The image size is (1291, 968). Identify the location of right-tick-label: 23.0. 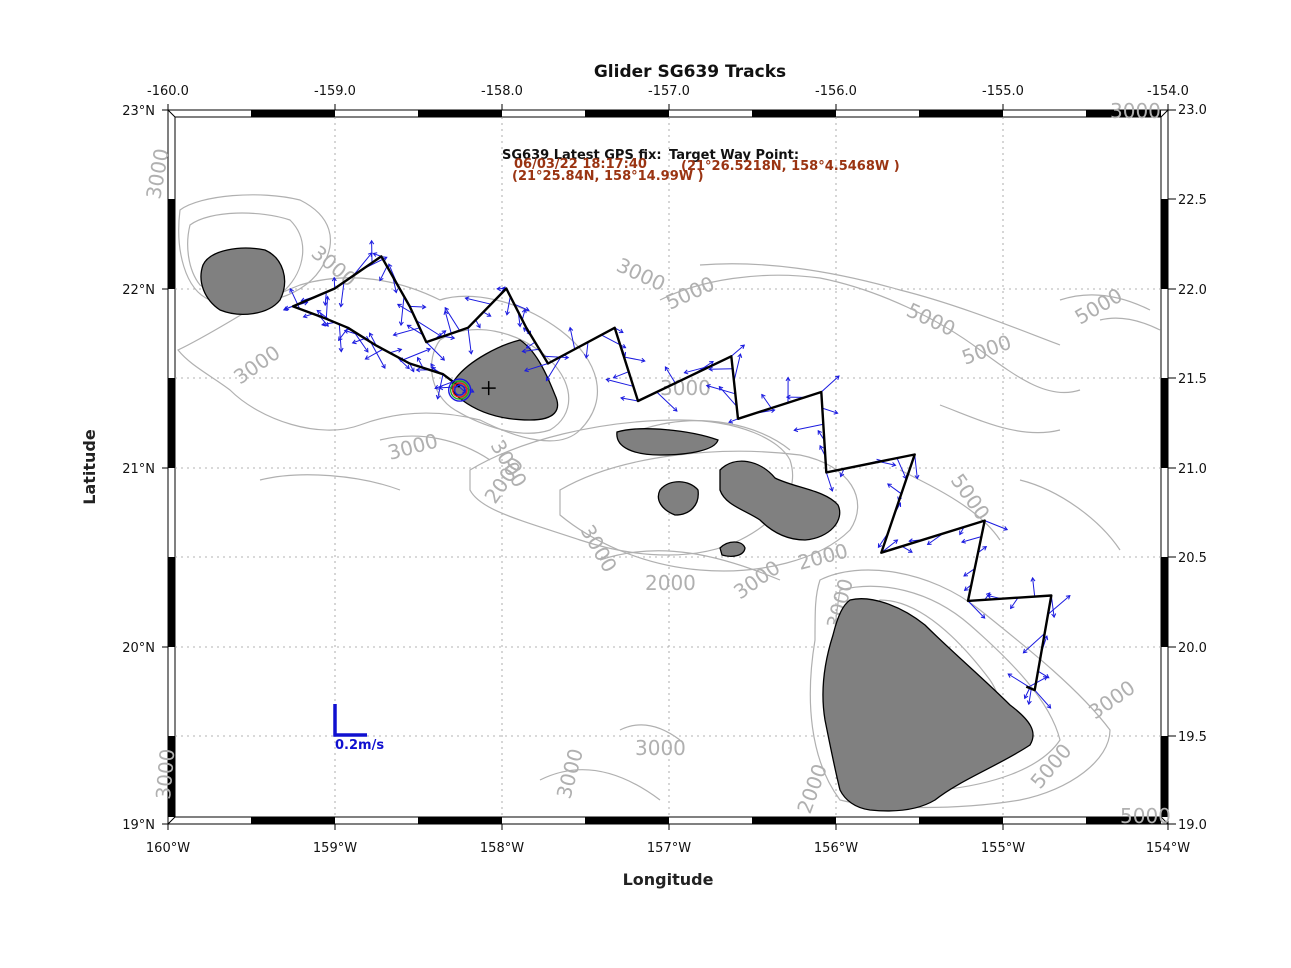
(1192, 110).